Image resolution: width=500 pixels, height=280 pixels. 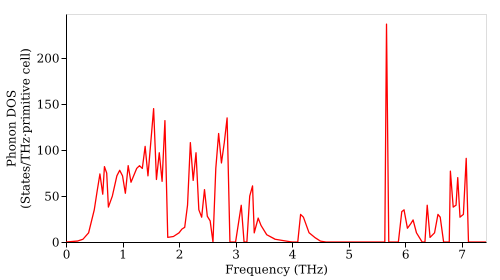 What do you see at coordinates (180, 255) in the screenshot?
I see `x-tick-label: 2` at bounding box center [180, 255].